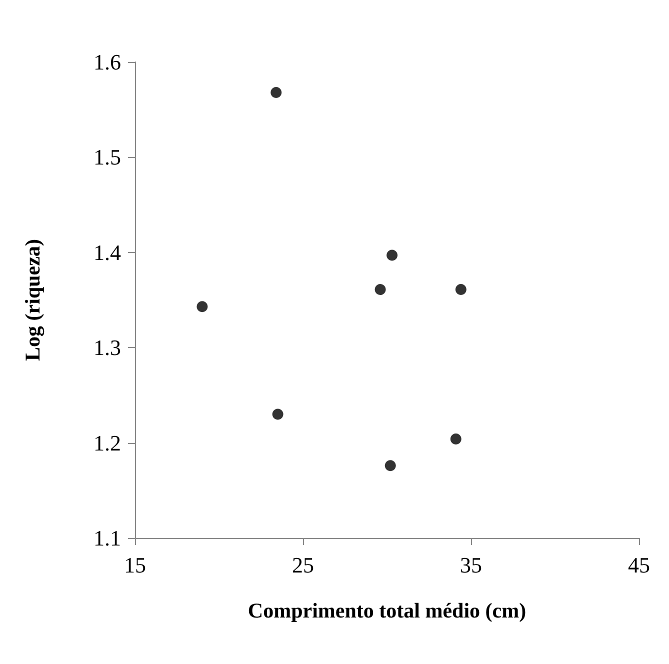 This screenshot has width=669, height=664. Describe the element at coordinates (107, 62) in the screenshot. I see `y-tick-label: 1.6` at that location.